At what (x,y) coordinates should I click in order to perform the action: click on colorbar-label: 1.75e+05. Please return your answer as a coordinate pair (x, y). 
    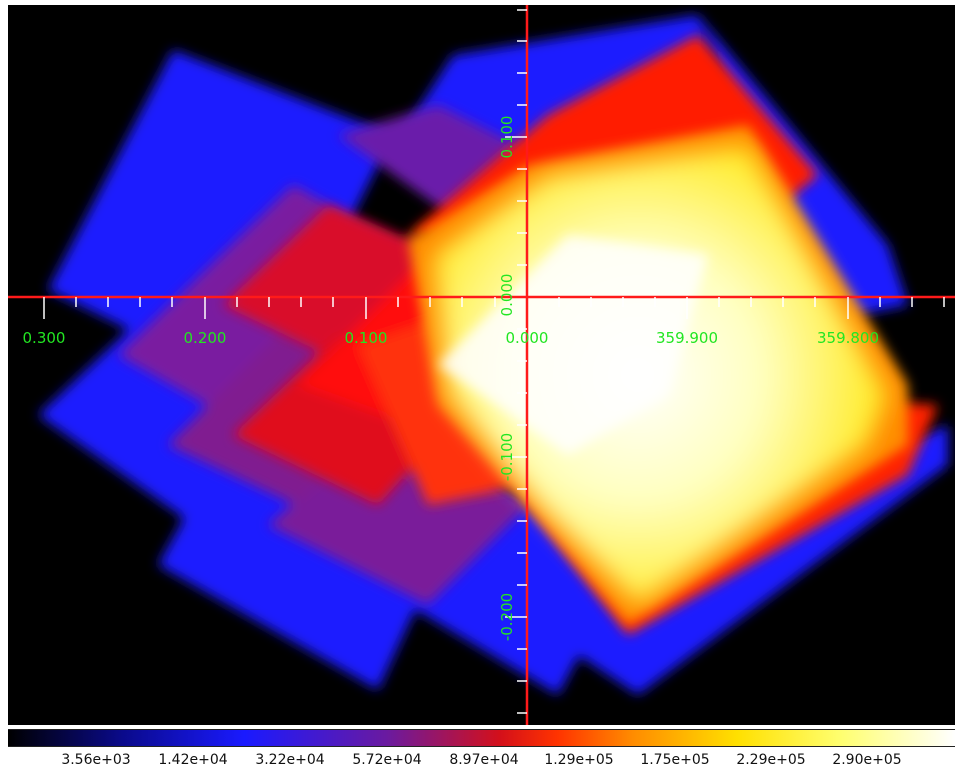
    Looking at the image, I should click on (675, 760).